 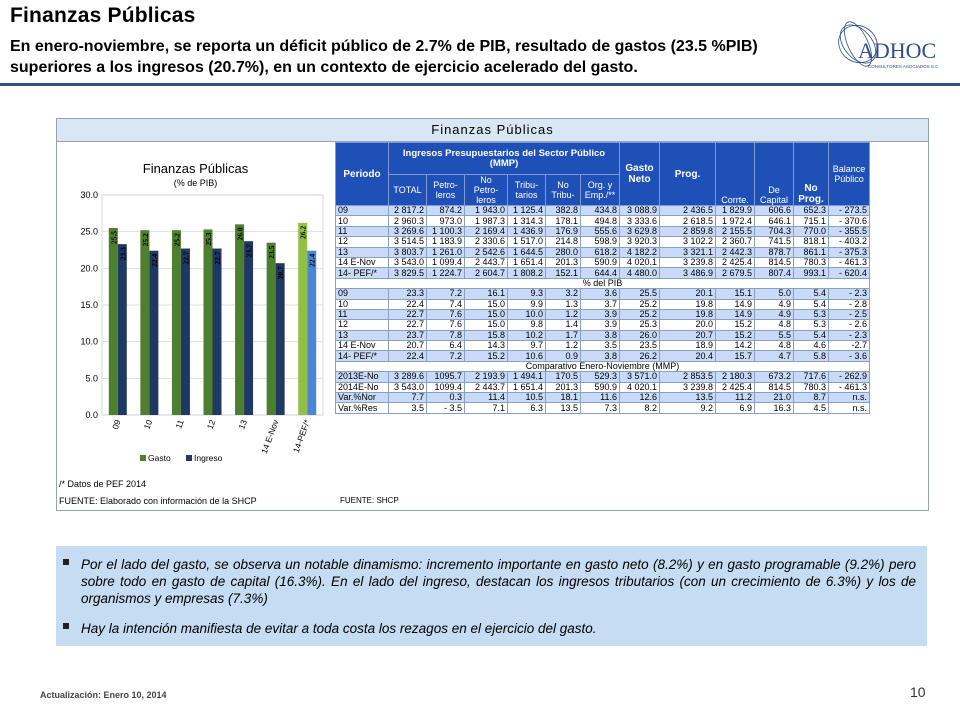 What do you see at coordinates (407, 335) in the screenshot?
I see `table-cell: 23.7` at bounding box center [407, 335].